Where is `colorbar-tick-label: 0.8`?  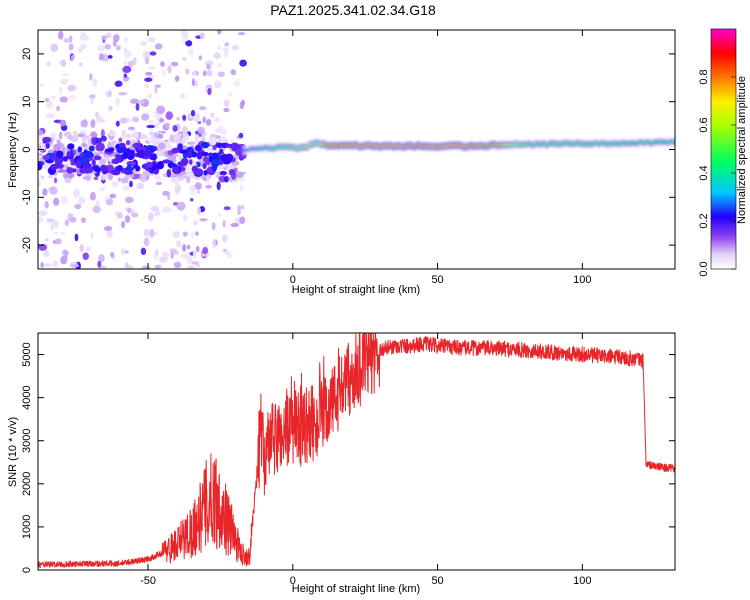
colorbar-tick-label: 0.8 is located at coordinates (704, 76).